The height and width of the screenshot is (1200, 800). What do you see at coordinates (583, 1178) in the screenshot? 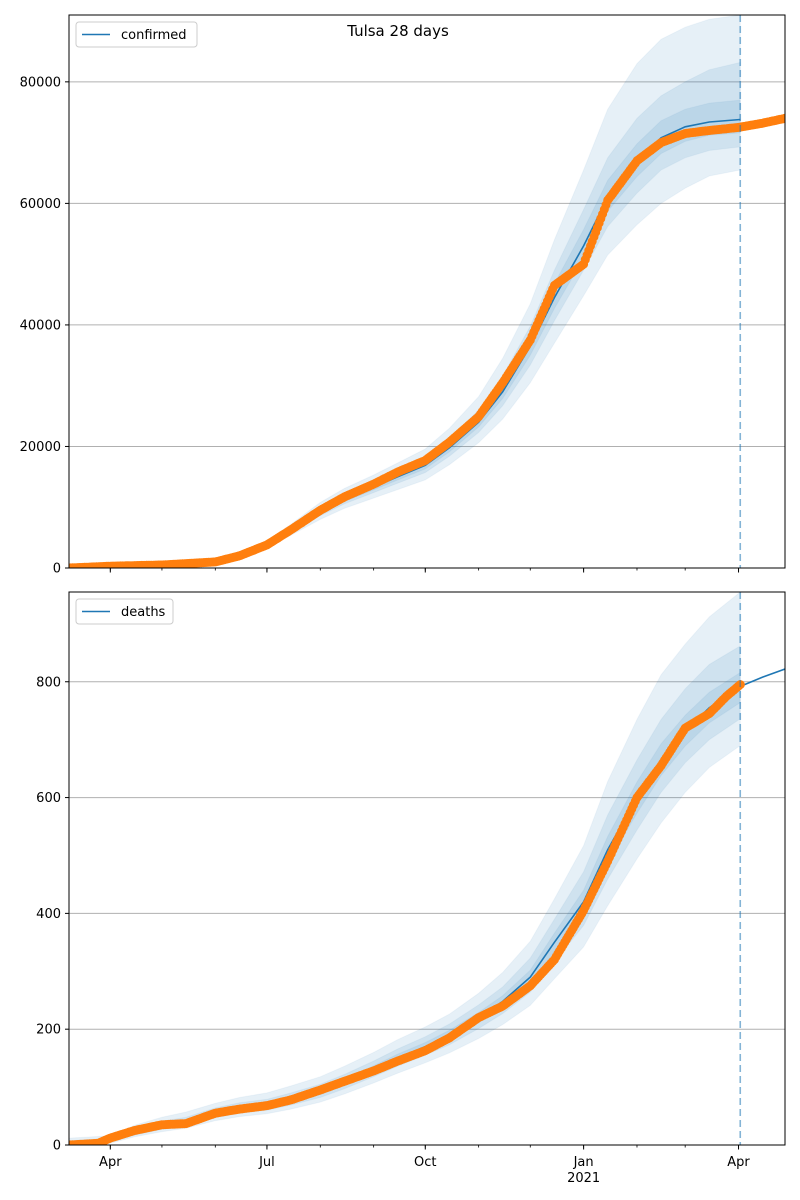
I see `x-tick-sublabel: 2021` at bounding box center [583, 1178].